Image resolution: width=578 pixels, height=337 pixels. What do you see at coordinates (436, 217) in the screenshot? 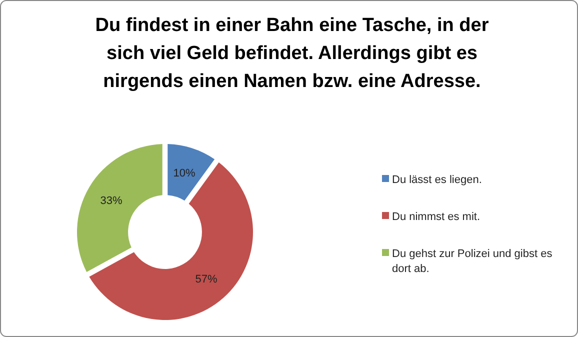
I see `legend-label: Du nimmst es mit.` at bounding box center [436, 217].